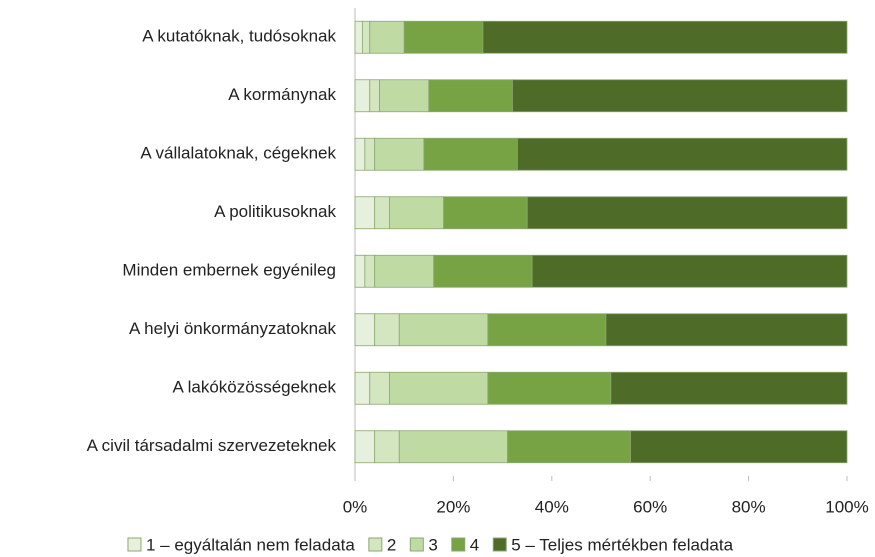 The width and height of the screenshot is (875, 557). I want to click on legend-label: 3, so click(432, 544).